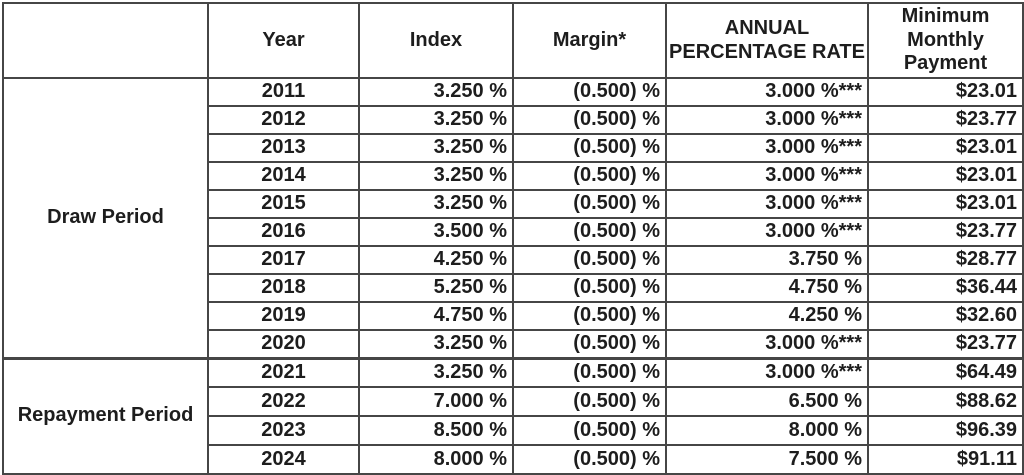 The image size is (1024, 475). I want to click on table-row: 2019 4.750 % (0.500) % 4.250 % $32.60, so click(513, 316).